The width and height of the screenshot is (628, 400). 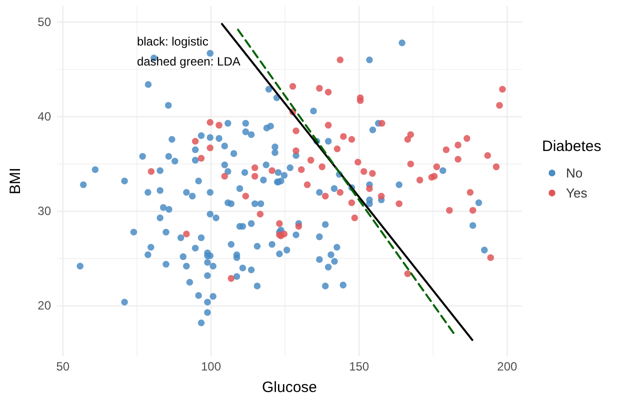 I want to click on x-tick-label: 150, so click(x=359, y=367).